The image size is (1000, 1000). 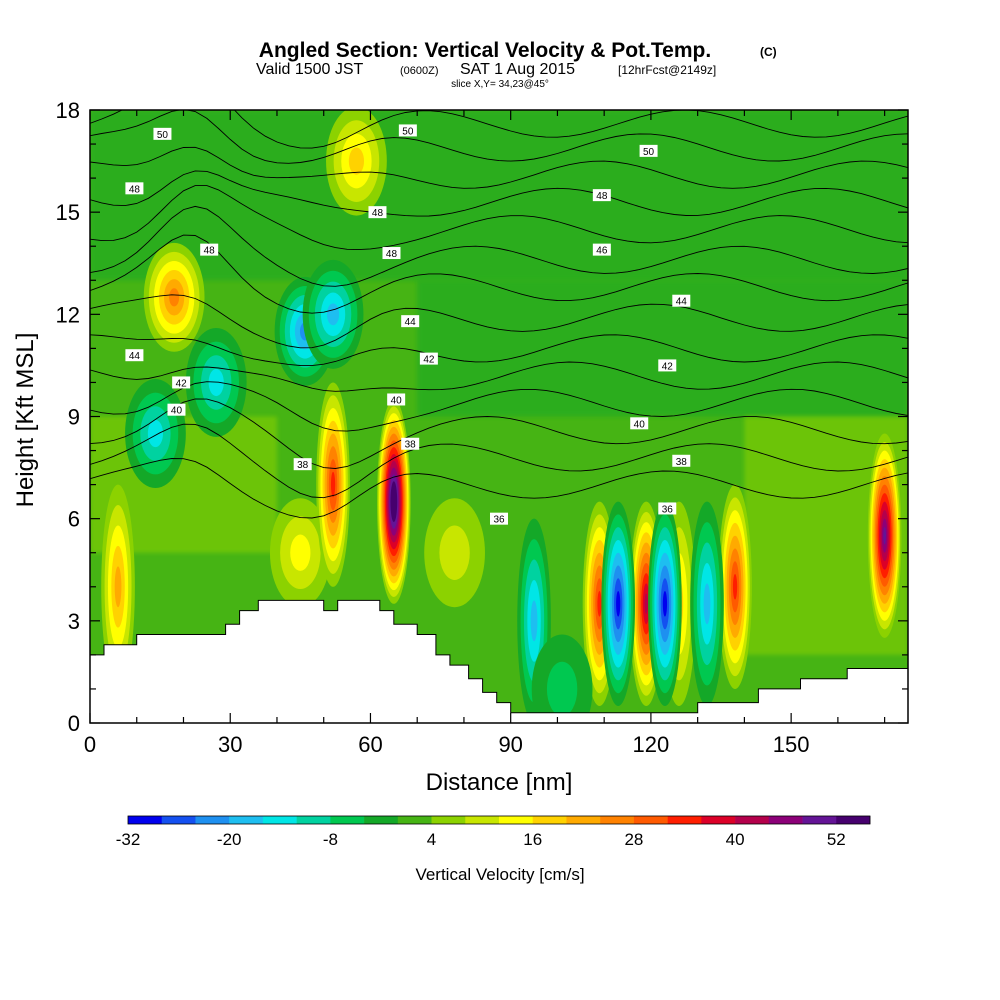 I want to click on isentrope-label: 44, so click(x=134, y=355).